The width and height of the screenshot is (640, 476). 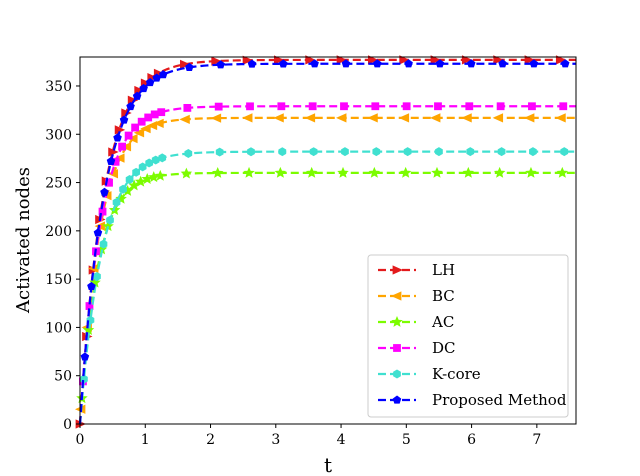 What do you see at coordinates (58, 184) in the screenshot?
I see `y-tick-label: 250` at bounding box center [58, 184].